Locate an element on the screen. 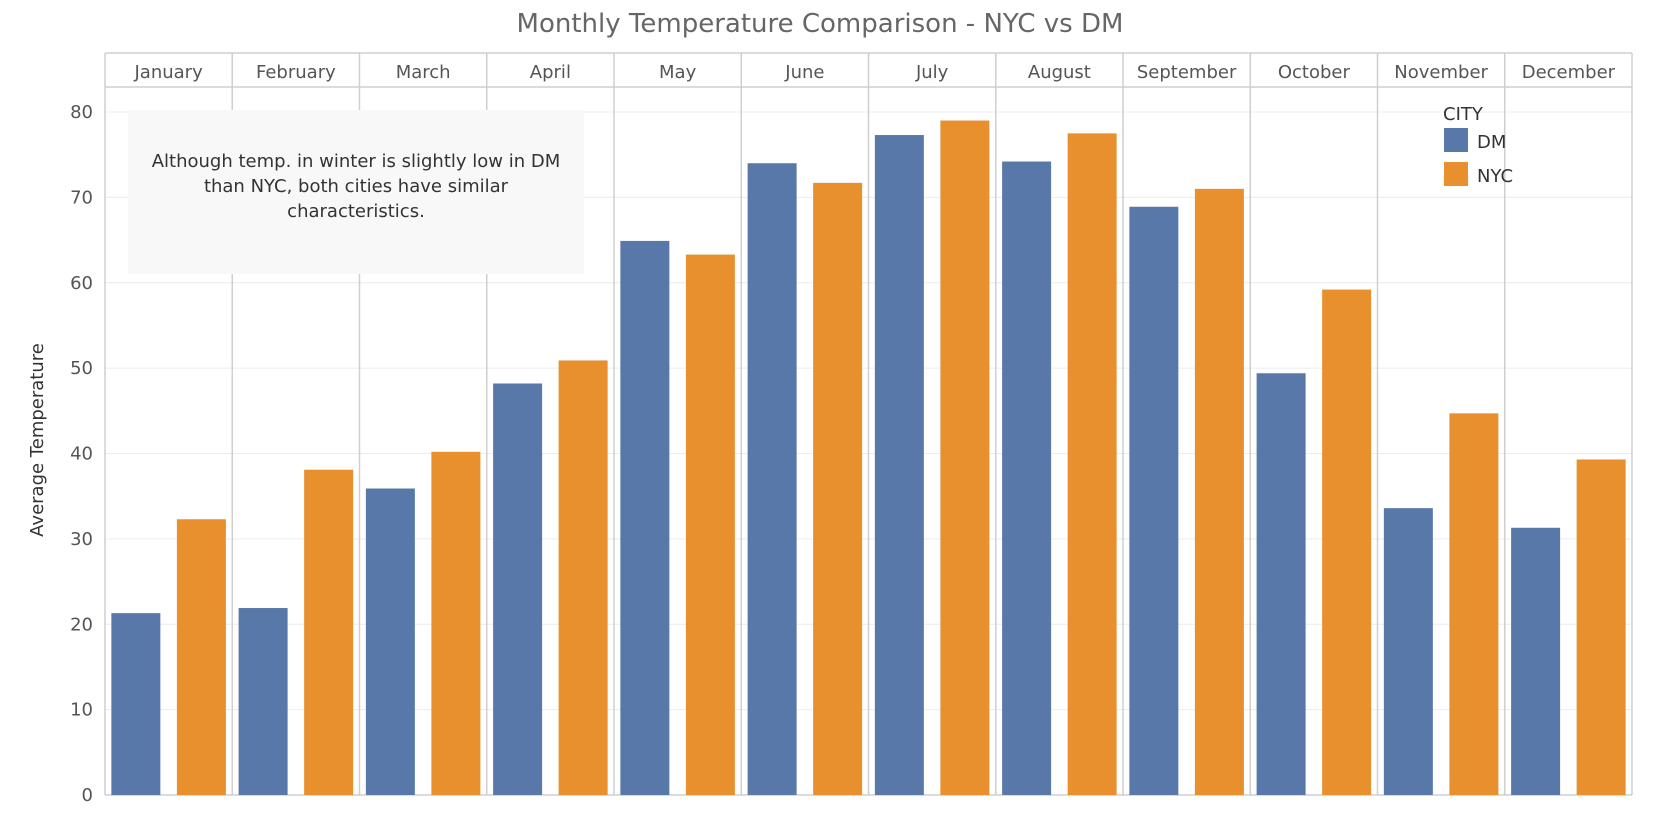 The height and width of the screenshot is (813, 1657). month-header-december: December is located at coordinates (1569, 72).